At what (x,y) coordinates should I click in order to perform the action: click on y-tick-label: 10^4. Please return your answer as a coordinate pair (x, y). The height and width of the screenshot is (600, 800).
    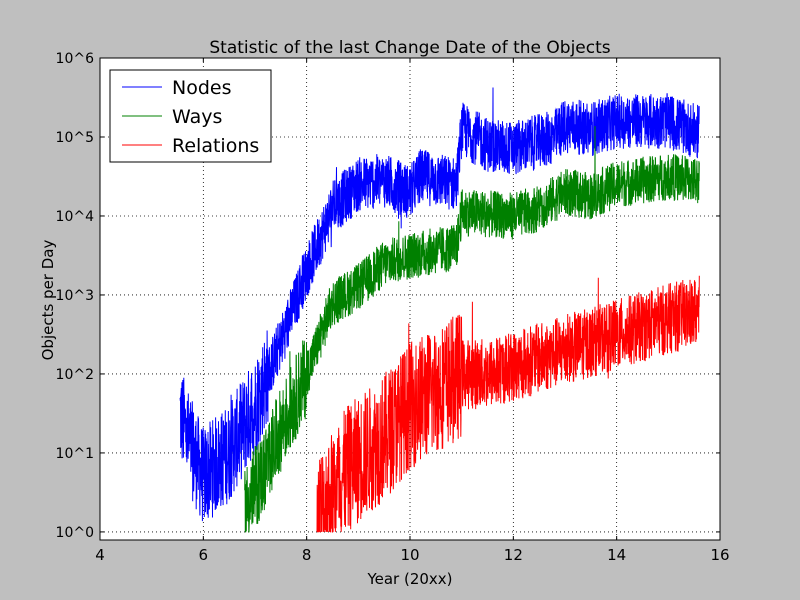
    Looking at the image, I should click on (75, 217).